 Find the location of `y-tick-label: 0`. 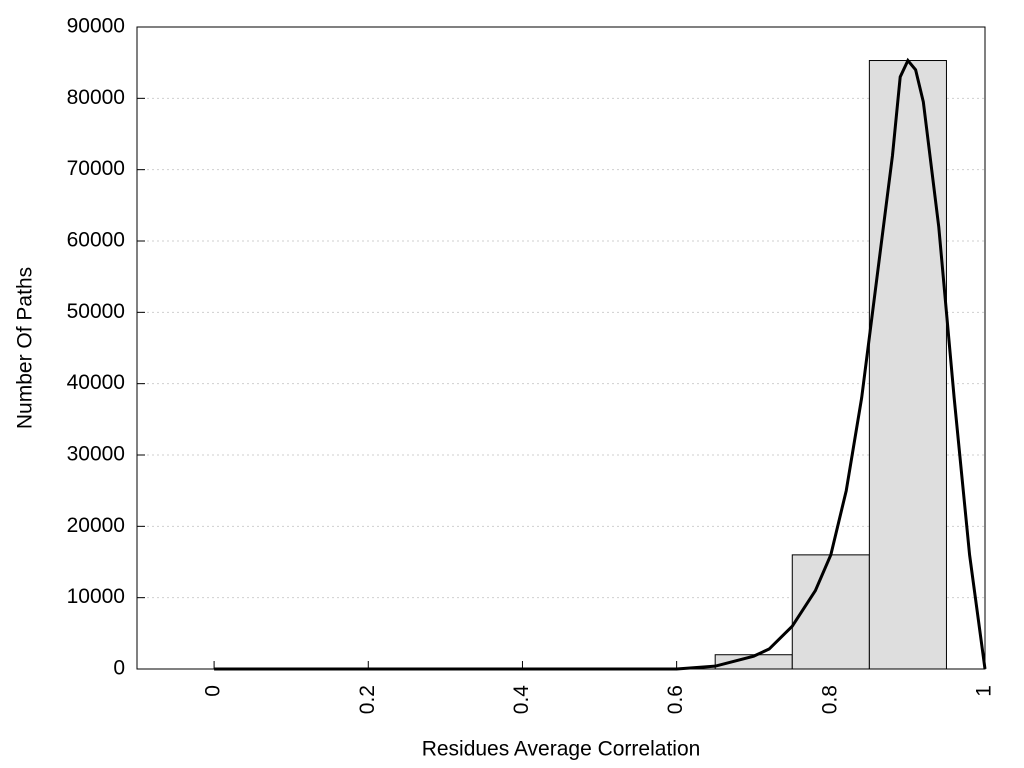

y-tick-label: 0 is located at coordinates (119, 668).